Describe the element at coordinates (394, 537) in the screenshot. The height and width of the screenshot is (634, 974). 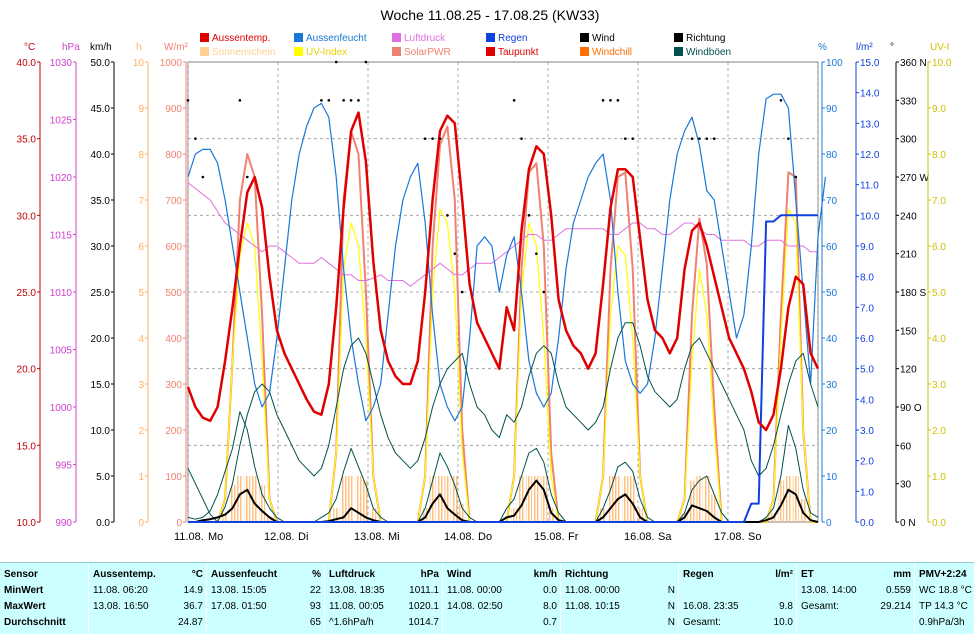
I see `x-tick-day-3: Mi` at that location.